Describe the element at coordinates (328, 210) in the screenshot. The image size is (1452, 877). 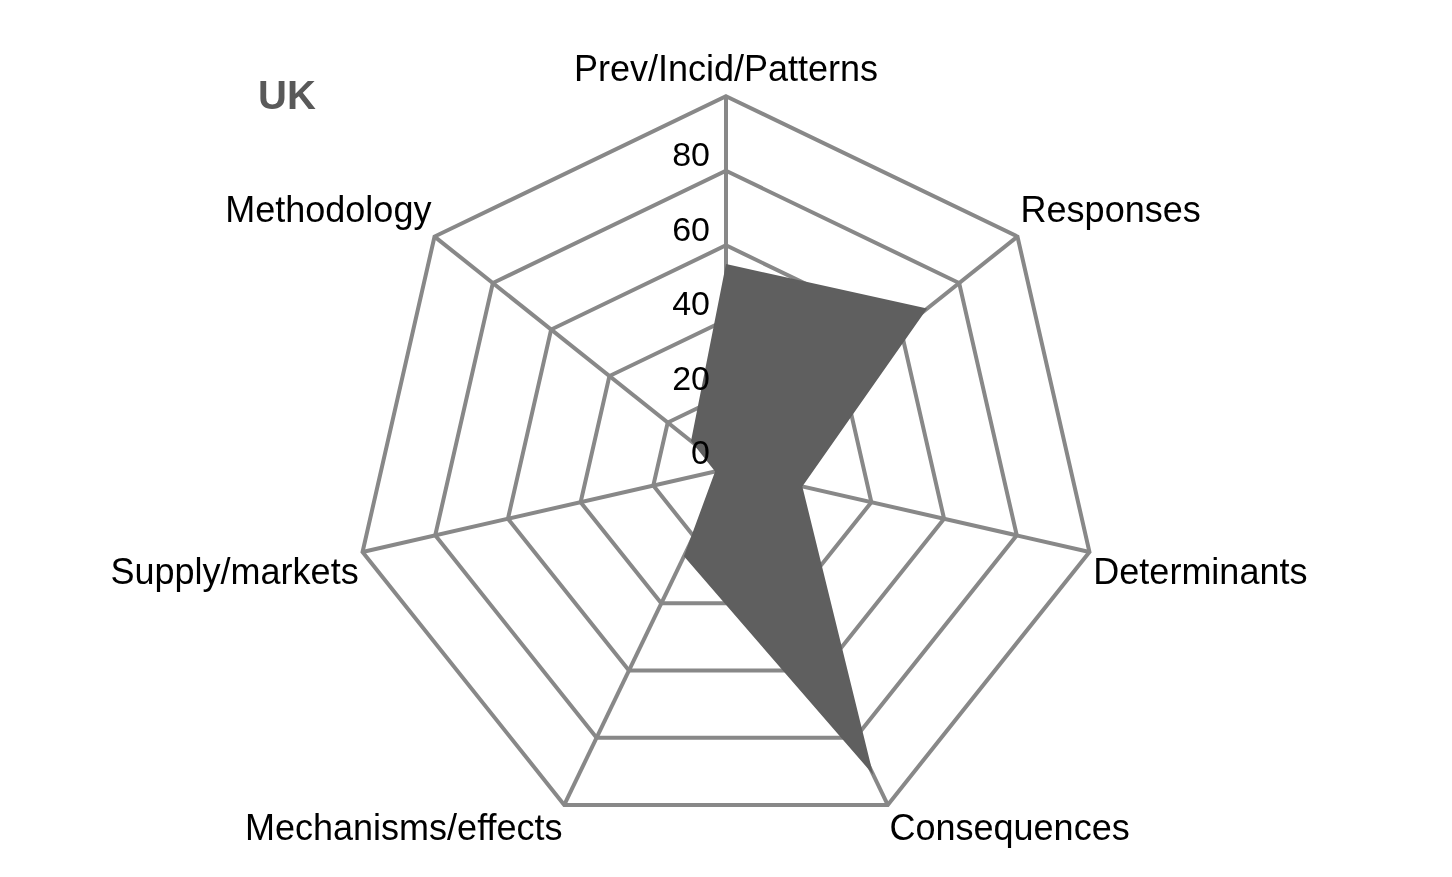
I see `spoke-label: Methodology` at that location.